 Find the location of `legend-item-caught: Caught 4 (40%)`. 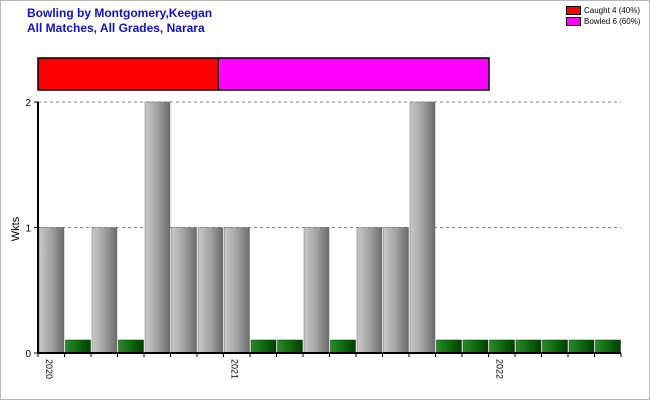

legend-item-caught: Caught 4 (40%) is located at coordinates (603, 10).